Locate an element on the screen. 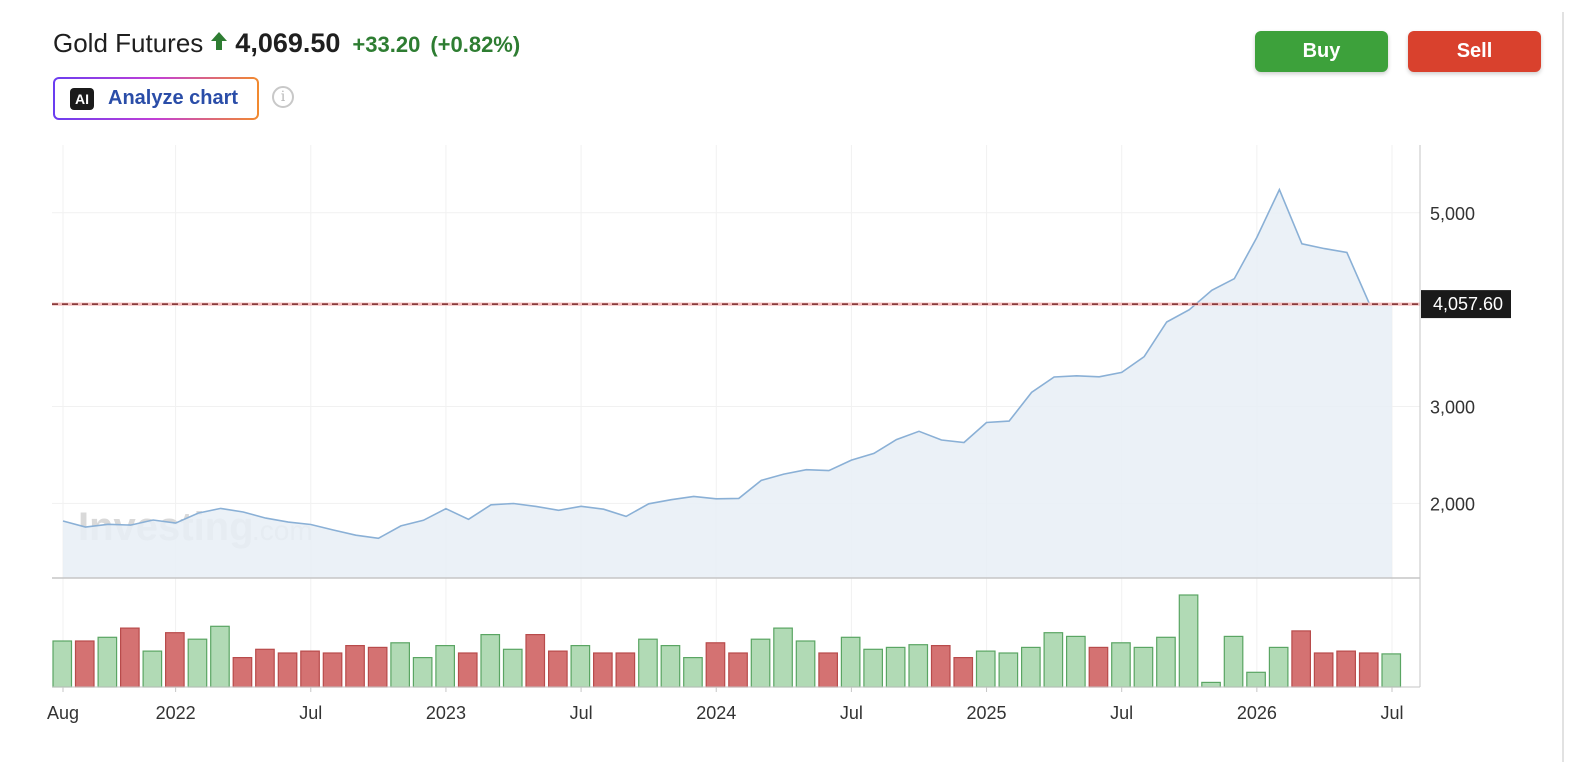 This screenshot has height=774, width=1592. y-tick-label-2: 2,000 is located at coordinates (1452, 504).